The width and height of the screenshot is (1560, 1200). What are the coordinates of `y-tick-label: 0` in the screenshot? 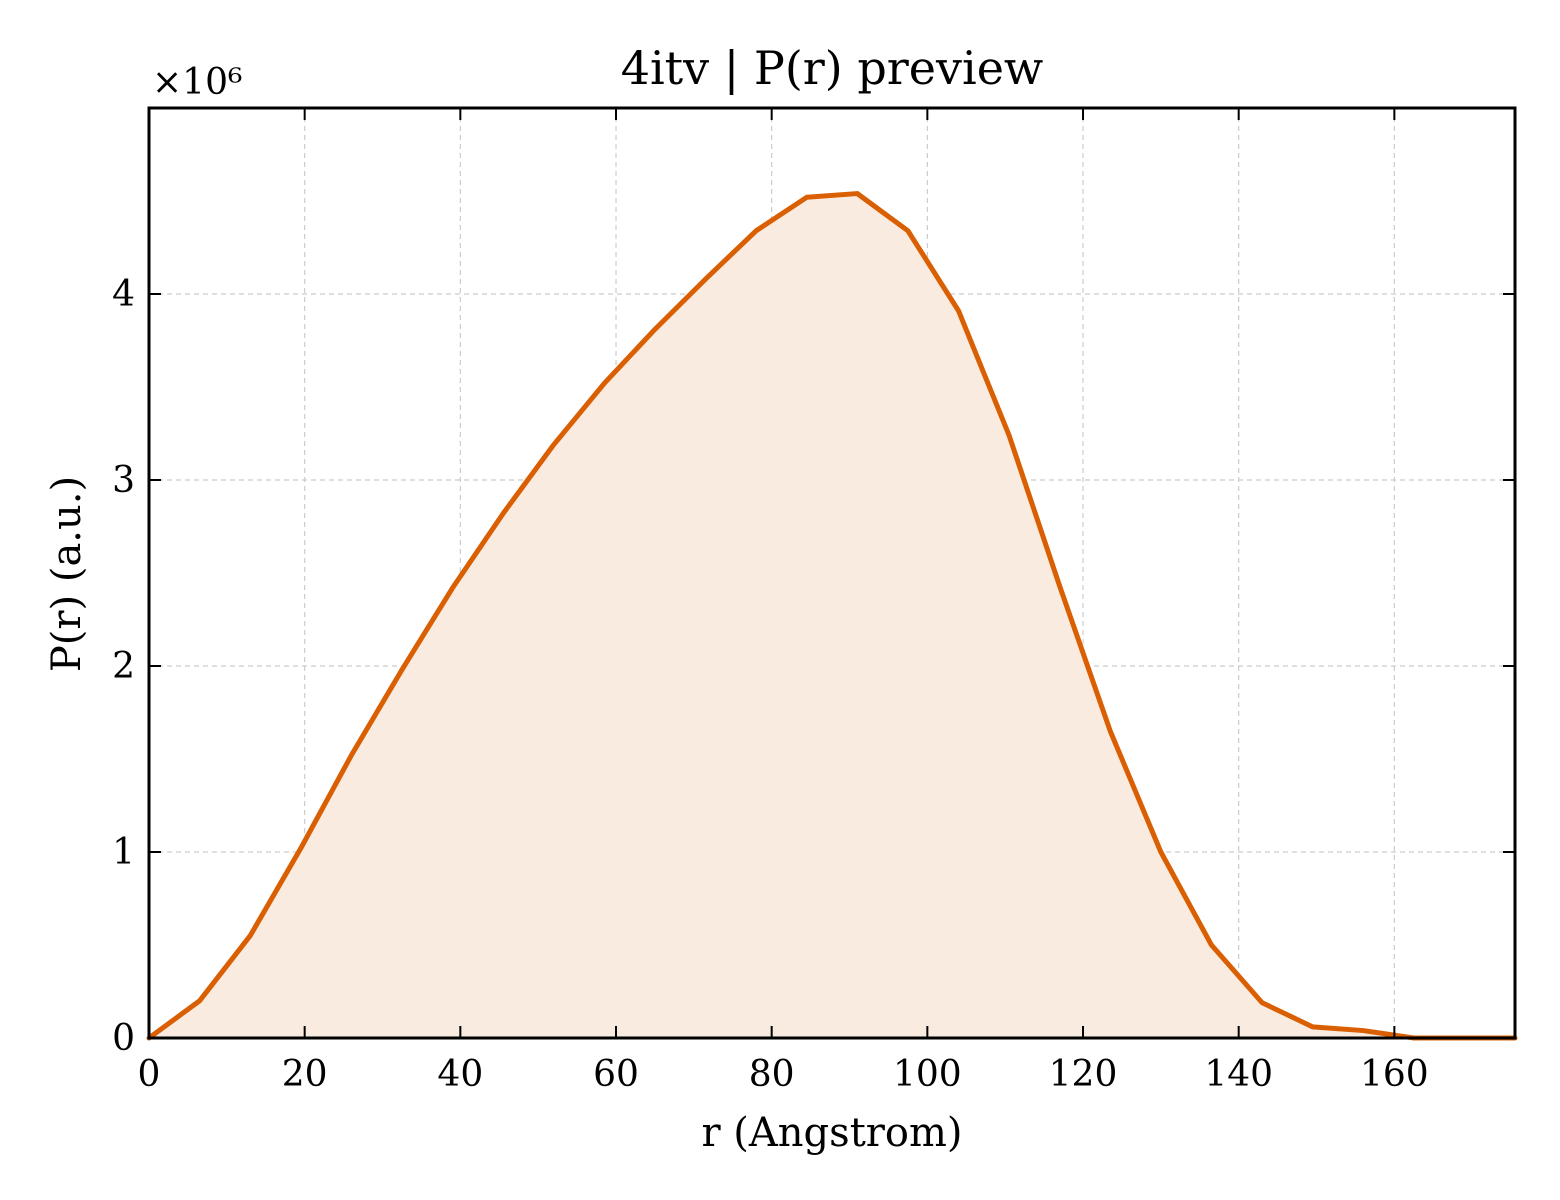 It's located at (123, 1038).